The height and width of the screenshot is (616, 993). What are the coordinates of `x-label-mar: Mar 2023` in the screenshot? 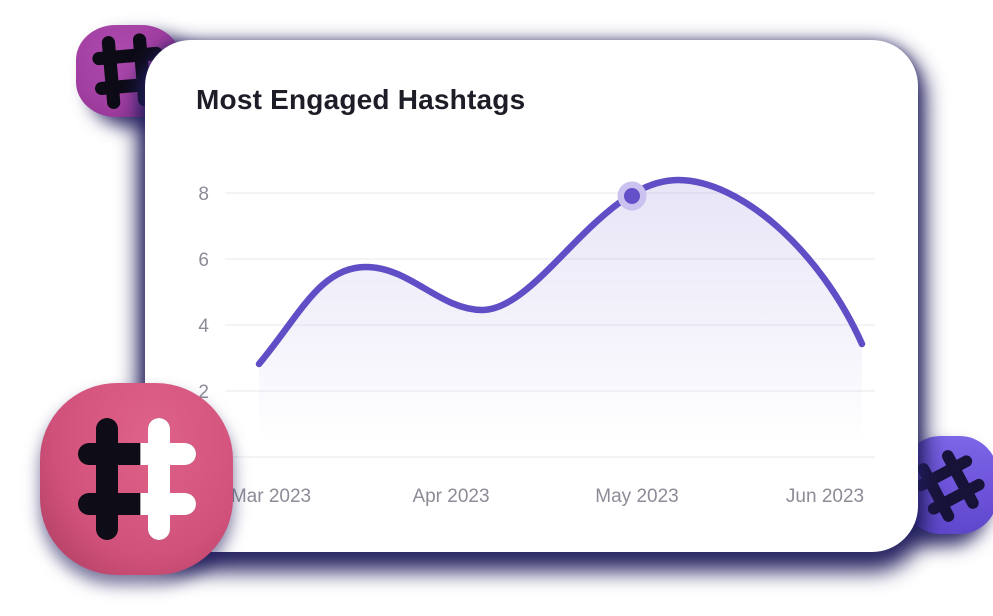 It's located at (271, 496).